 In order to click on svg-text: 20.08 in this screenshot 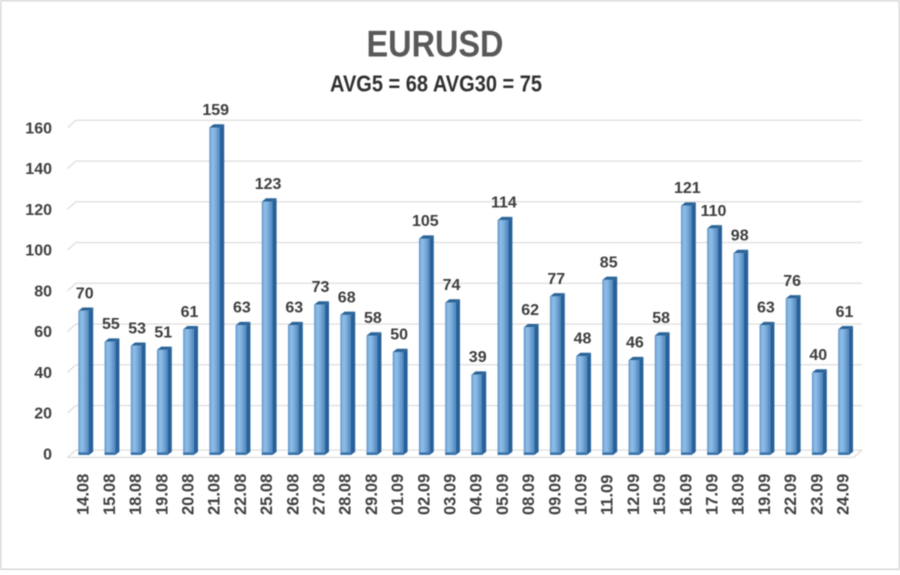, I will do `click(189, 494)`.